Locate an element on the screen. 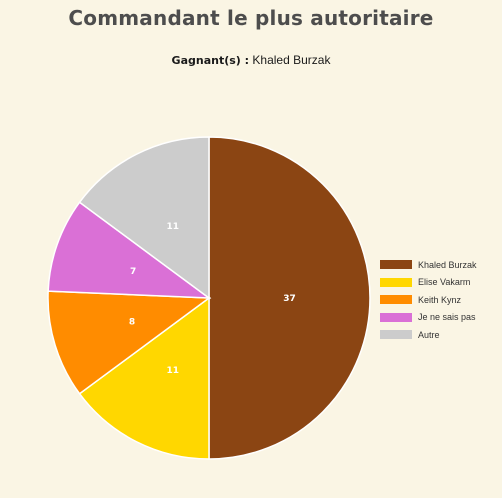 Image resolution: width=502 pixels, height=498 pixels. chart-title: Commandant le plus autoritaire is located at coordinates (251, 18).